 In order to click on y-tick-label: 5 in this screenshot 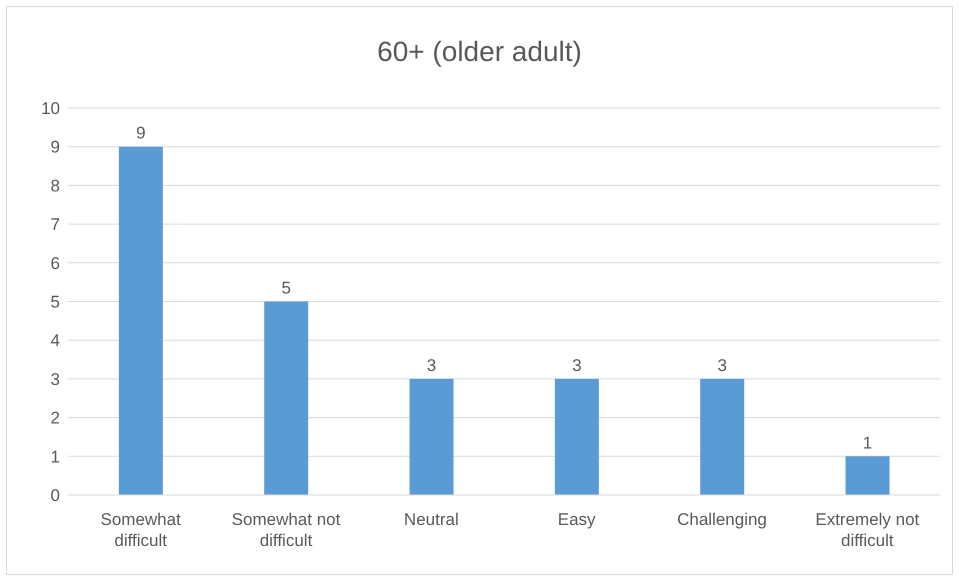, I will do `click(55, 302)`.